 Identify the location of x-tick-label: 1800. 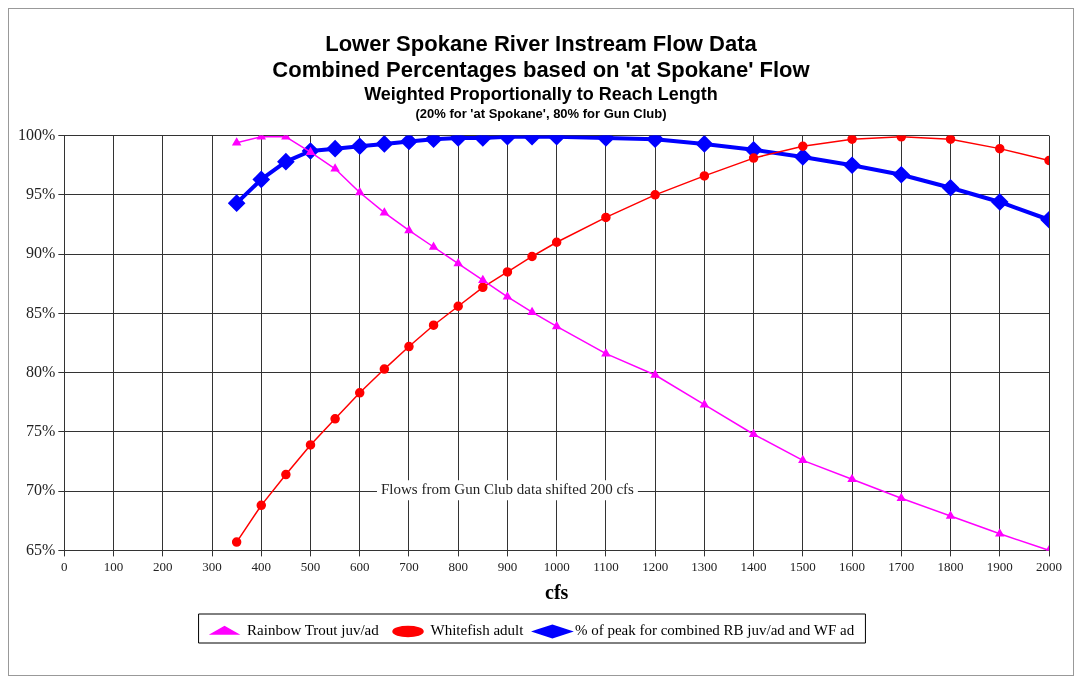
(950, 566).